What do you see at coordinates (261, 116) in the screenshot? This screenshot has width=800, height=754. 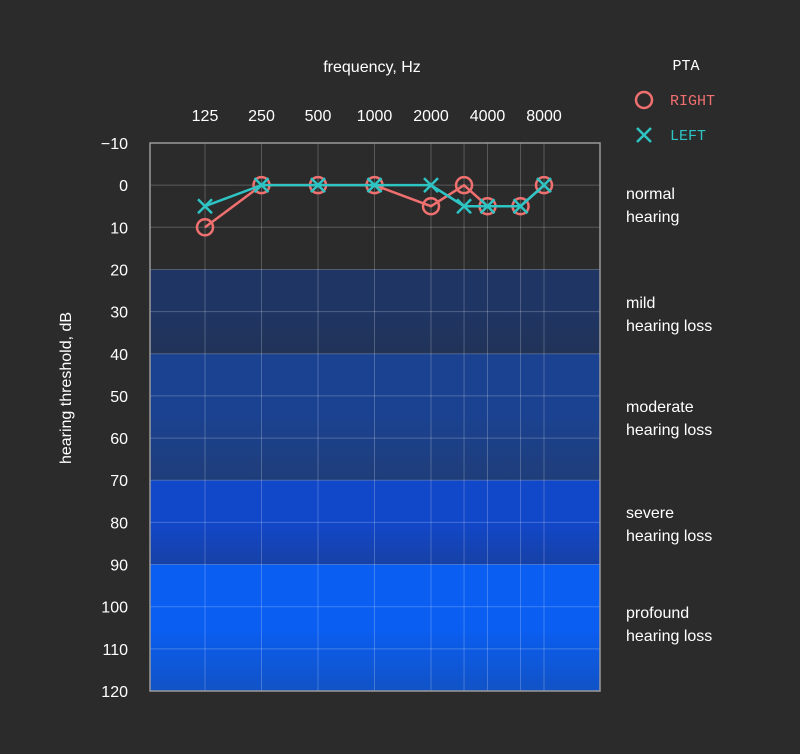 I see `x-tick-label: 250` at bounding box center [261, 116].